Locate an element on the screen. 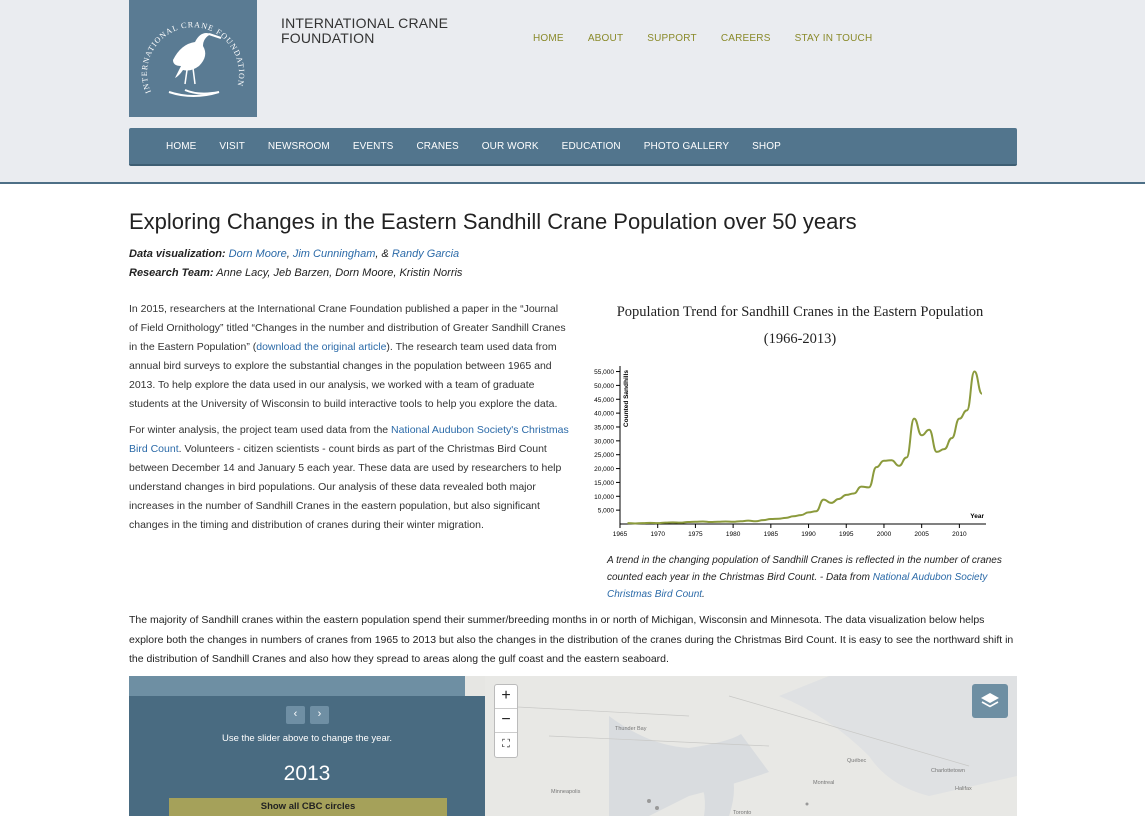 Image resolution: width=1145 pixels, height=816 pixels. y-axis-title: Counted Sandhills is located at coordinates (626, 398).